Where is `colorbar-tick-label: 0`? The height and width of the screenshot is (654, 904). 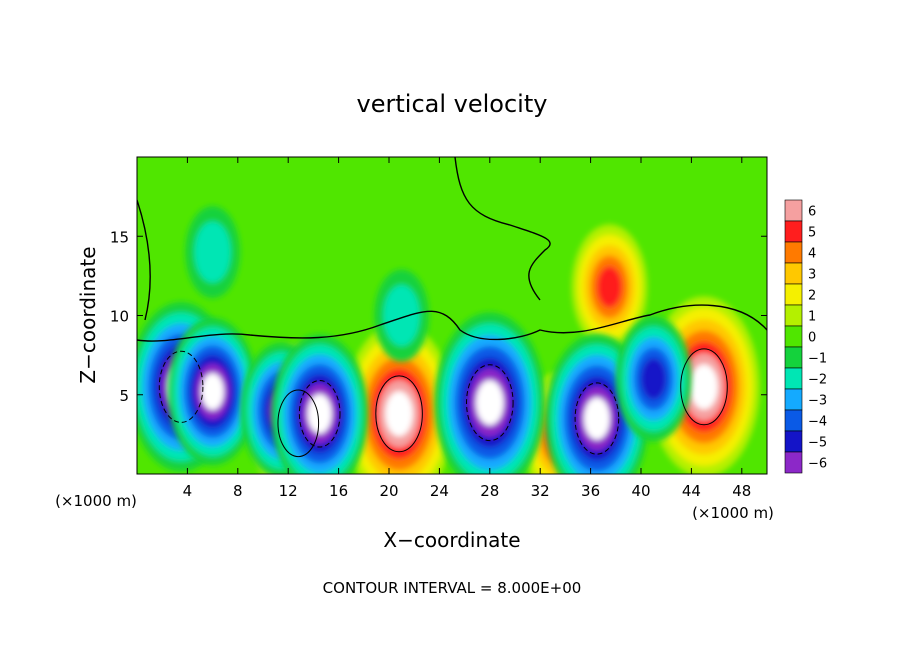
colorbar-tick-label: 0 is located at coordinates (812, 338).